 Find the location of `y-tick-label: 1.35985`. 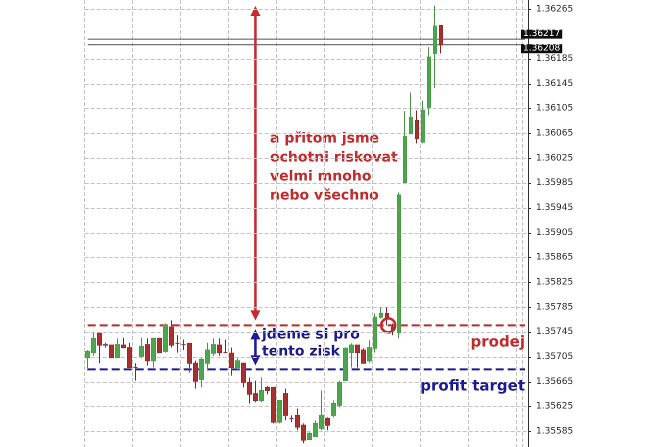

y-tick-label: 1.35985 is located at coordinates (555, 183).